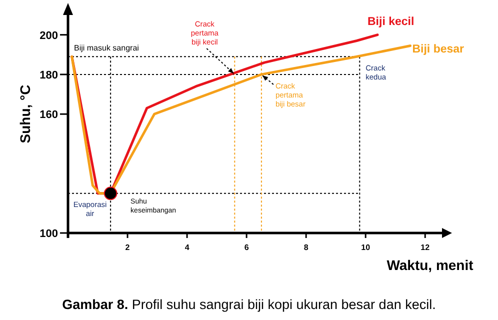 This screenshot has height=320, width=498. I want to click on x-tick-label: 4, so click(187, 247).